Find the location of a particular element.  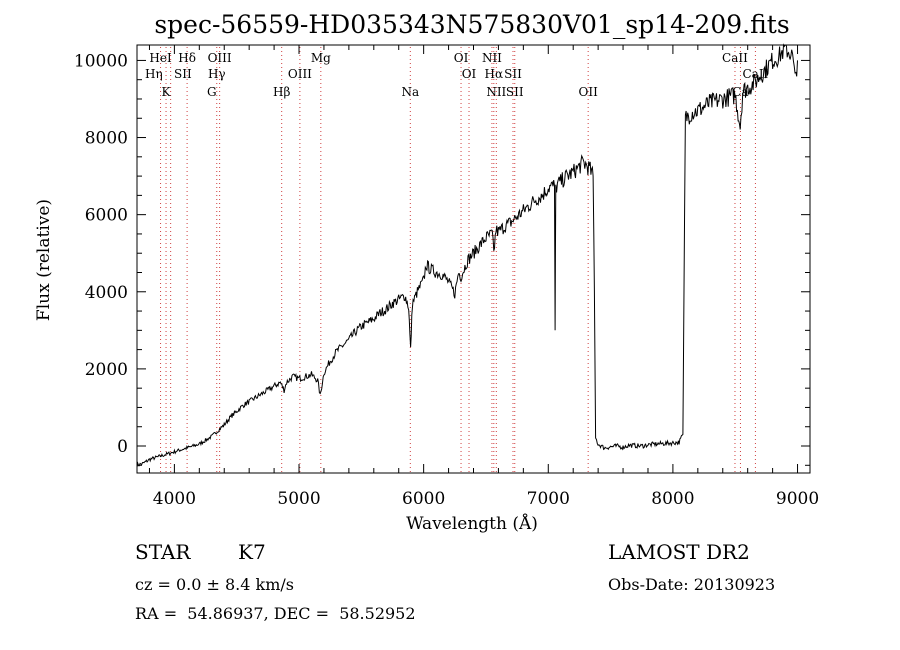

line-label: K is located at coordinates (167, 92).